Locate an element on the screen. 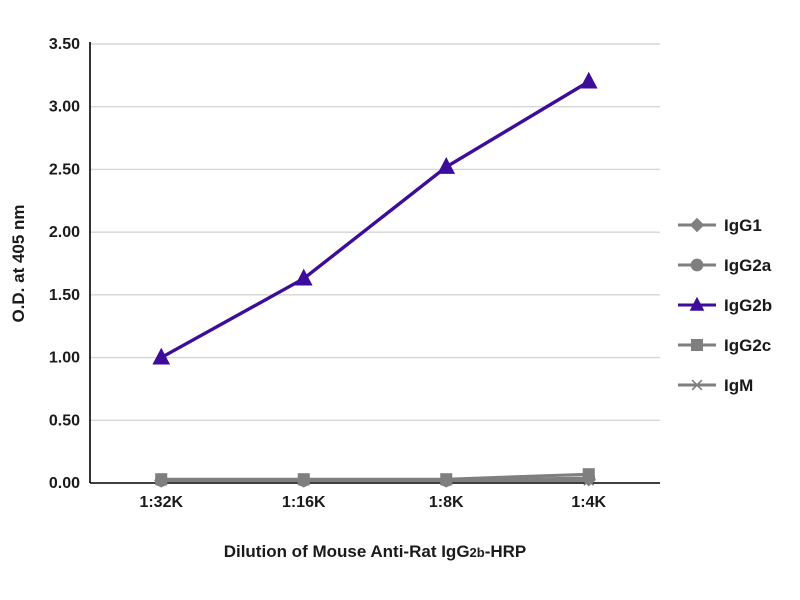 The height and width of the screenshot is (600, 800). x-tick-label: 1:32K is located at coordinates (161, 502).